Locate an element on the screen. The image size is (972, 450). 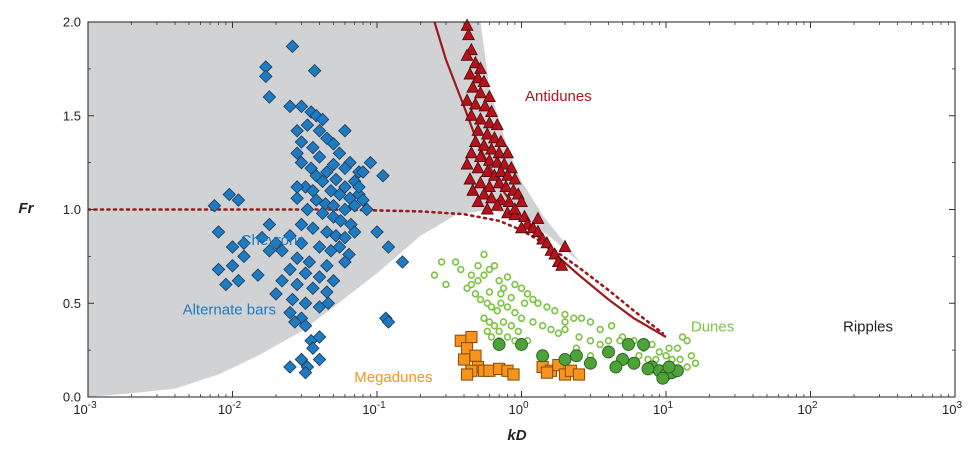
x-tick-label: 10⁻¹ is located at coordinates (374, 408).